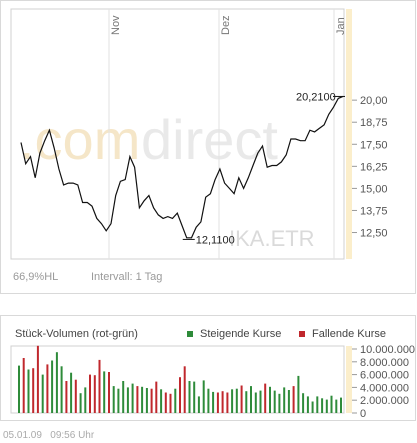  I want to click on y-tick-label: 12,50, so click(374, 234).